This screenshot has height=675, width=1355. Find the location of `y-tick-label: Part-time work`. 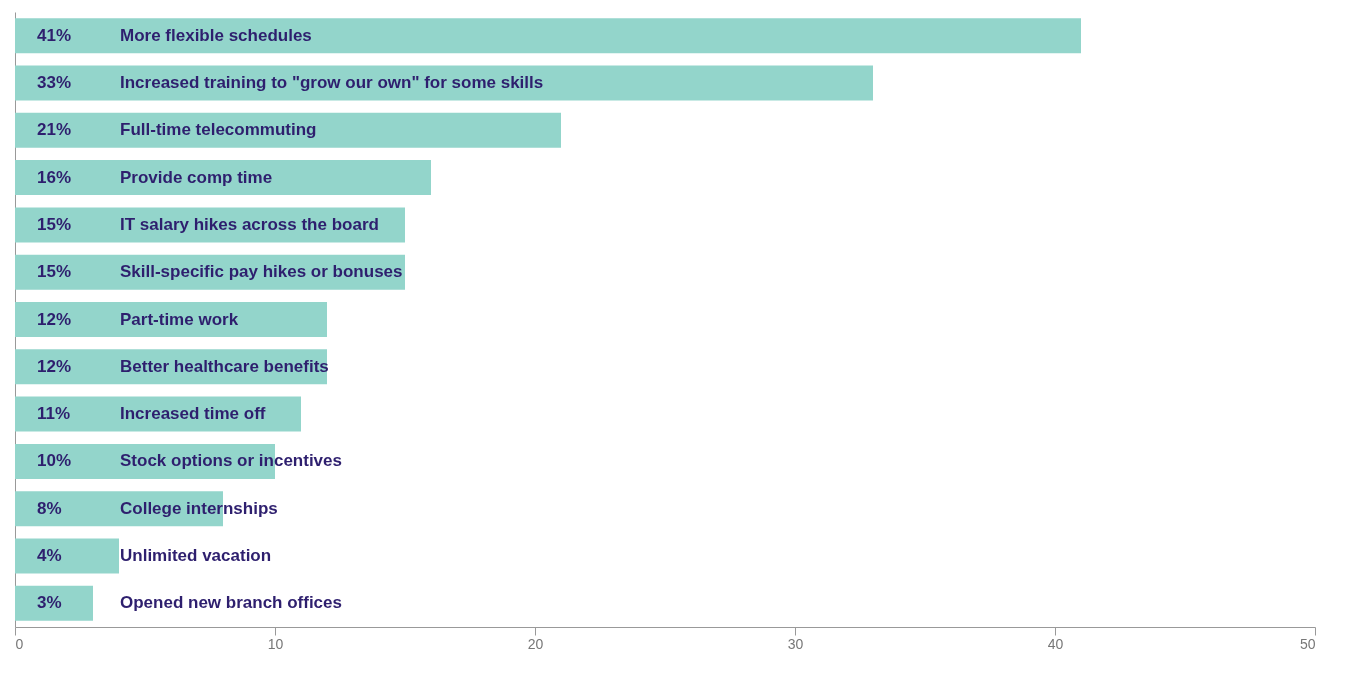

y-tick-label: Part-time work is located at coordinates (179, 319).